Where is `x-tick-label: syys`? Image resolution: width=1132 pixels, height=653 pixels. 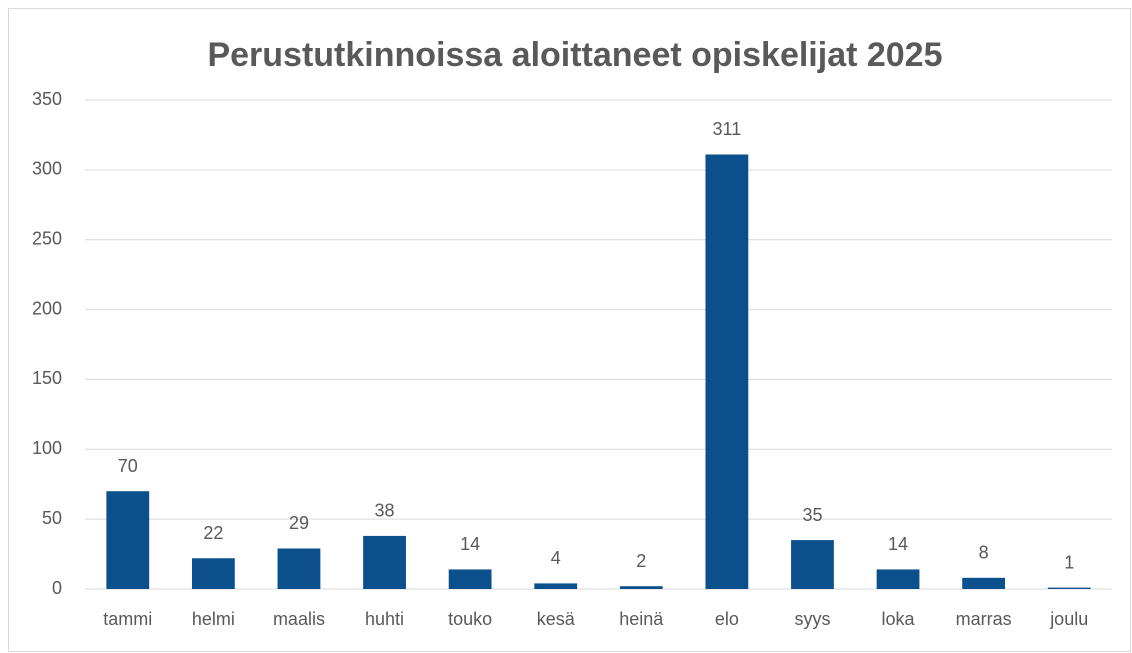 x-tick-label: syys is located at coordinates (812, 619).